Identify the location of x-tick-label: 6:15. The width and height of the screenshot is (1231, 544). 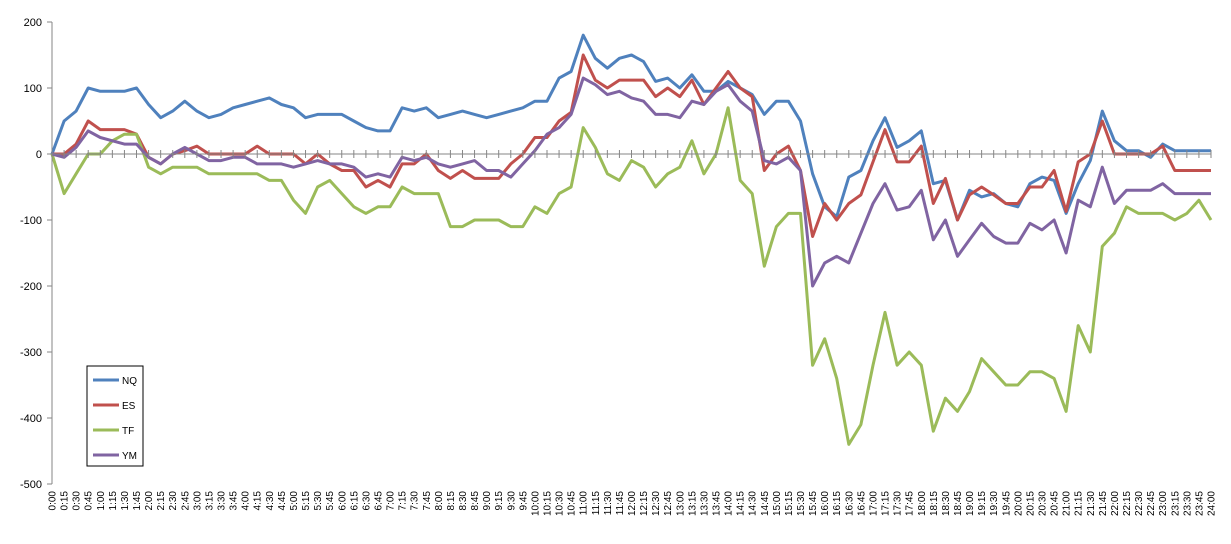
(354, 501).